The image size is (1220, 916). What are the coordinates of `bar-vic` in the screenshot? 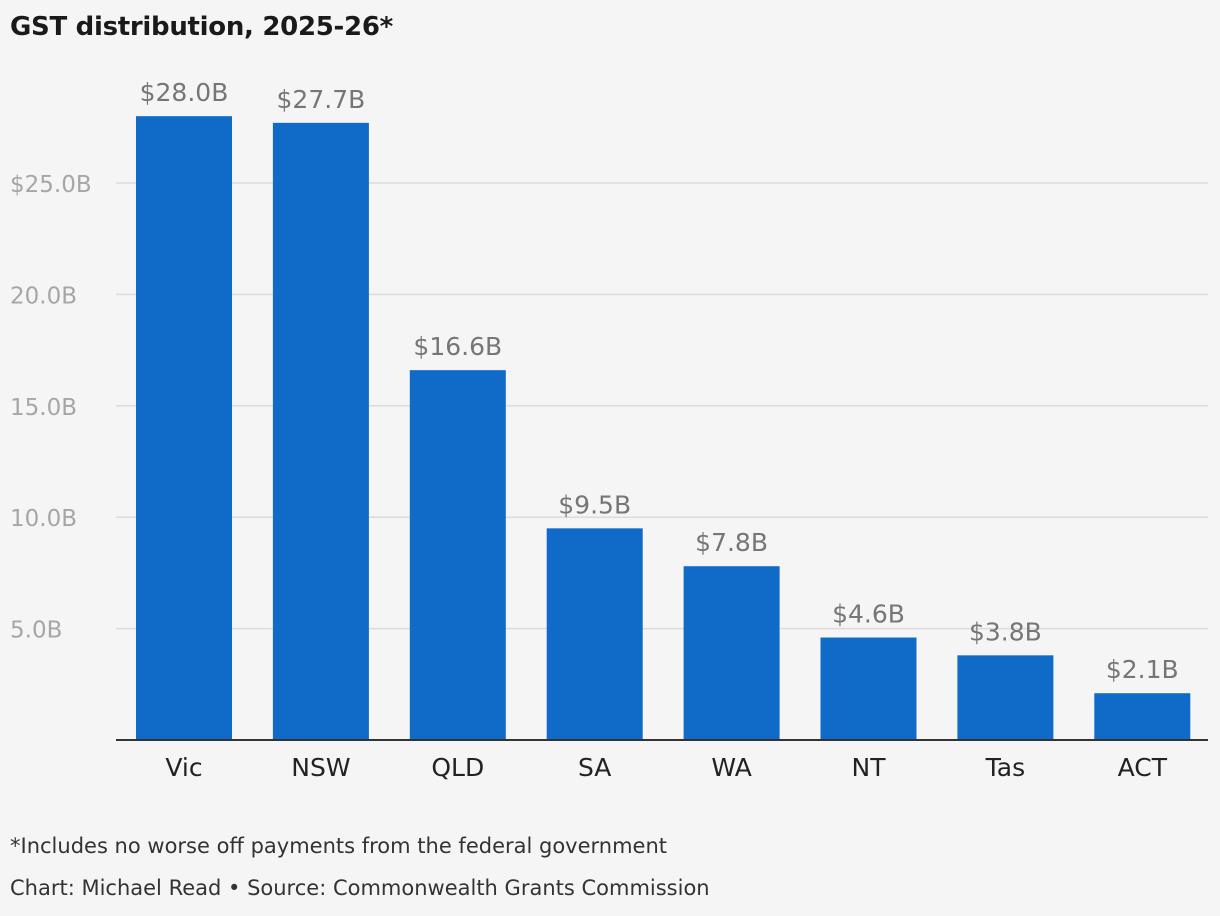 It's located at (184, 428).